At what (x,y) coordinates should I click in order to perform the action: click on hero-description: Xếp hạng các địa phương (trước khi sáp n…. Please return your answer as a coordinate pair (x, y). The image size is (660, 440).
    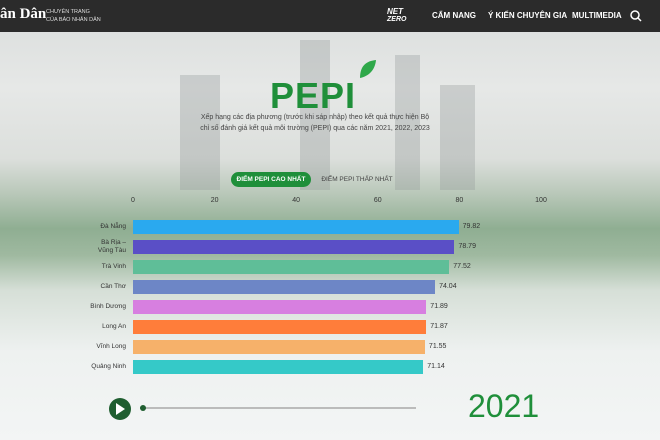
    Looking at the image, I should click on (315, 123).